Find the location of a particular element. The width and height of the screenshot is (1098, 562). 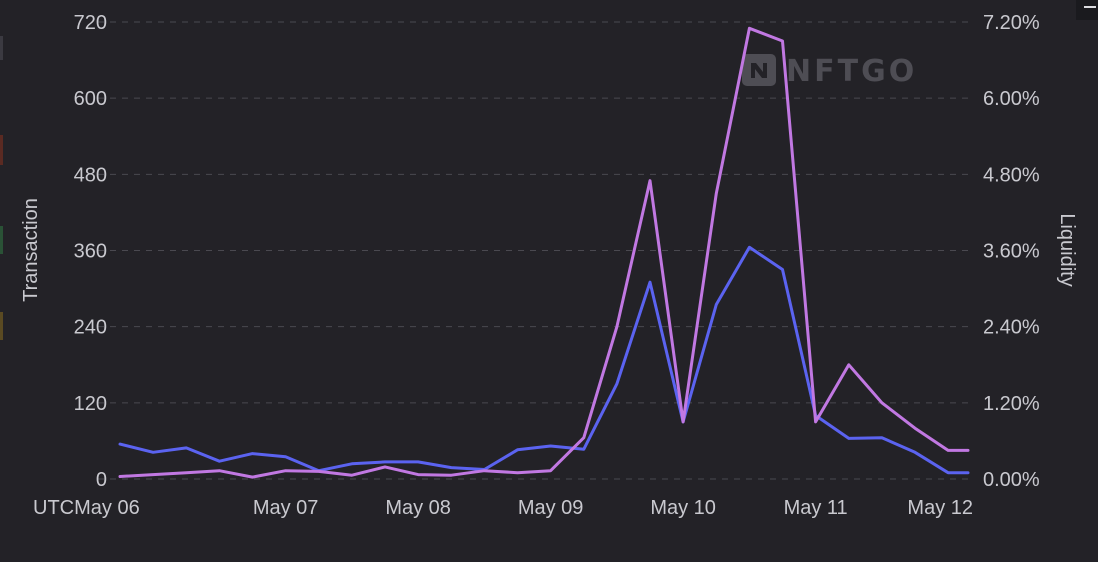

x-tick-label: May 09 is located at coordinates (551, 508).